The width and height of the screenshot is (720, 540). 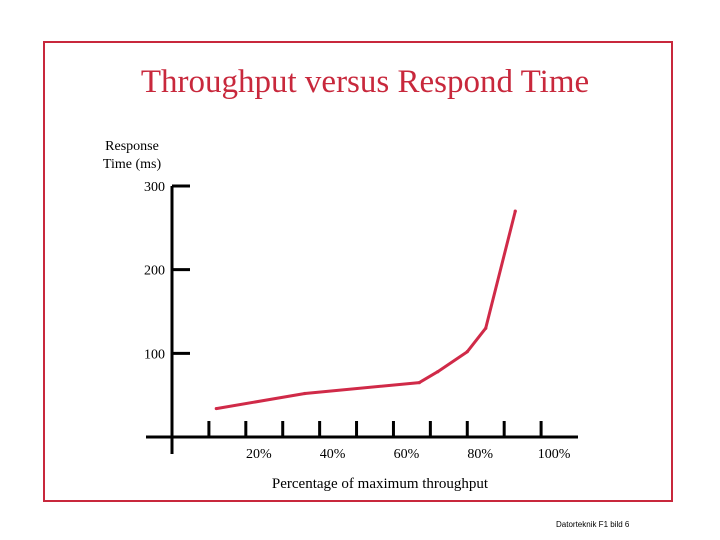 What do you see at coordinates (259, 454) in the screenshot?
I see `x-tick-label: 20%` at bounding box center [259, 454].